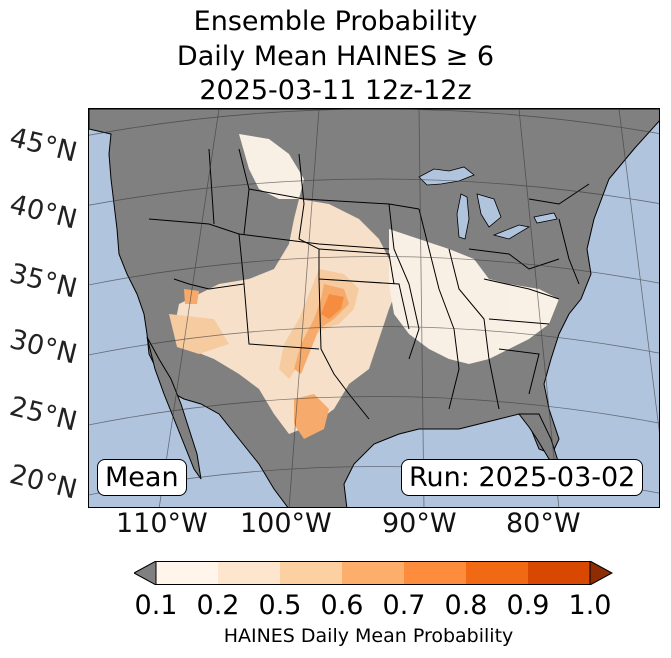 This screenshot has height=658, width=671. What do you see at coordinates (280, 605) in the screenshot?
I see `colorbar-tick-label: 0.5` at bounding box center [280, 605].